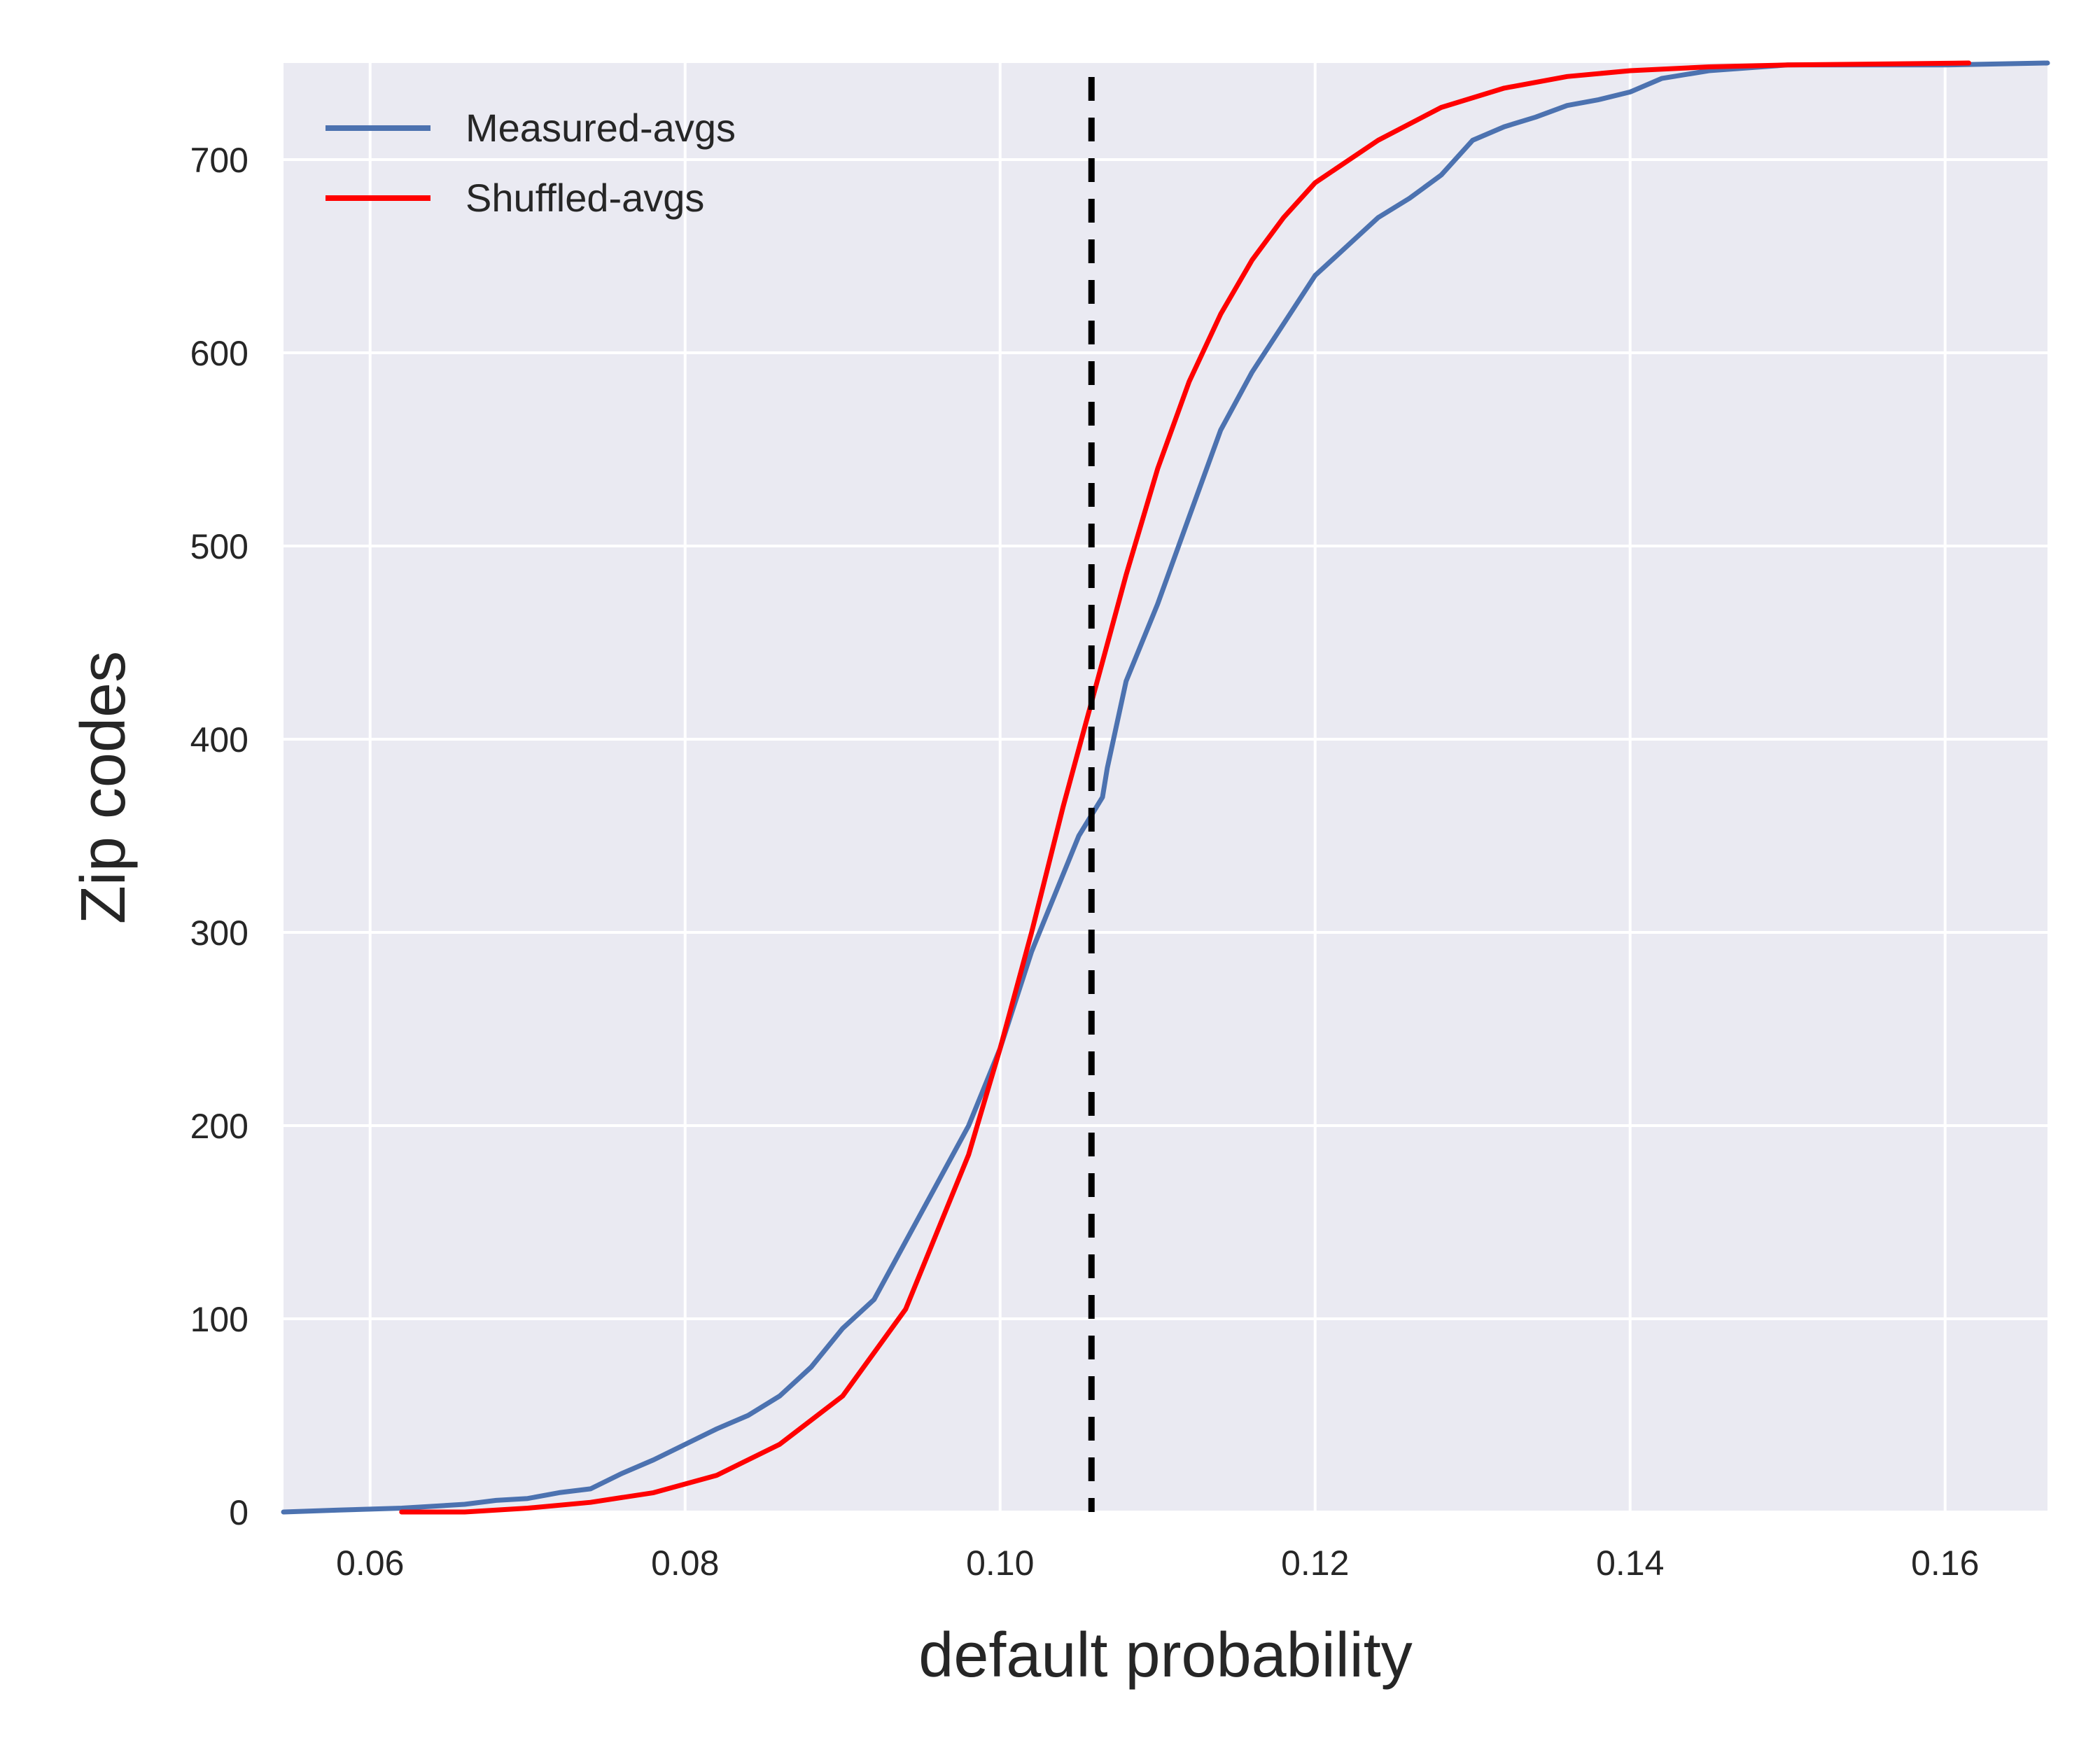  I want to click on x-tick-label: 0.06, so click(370, 1563).